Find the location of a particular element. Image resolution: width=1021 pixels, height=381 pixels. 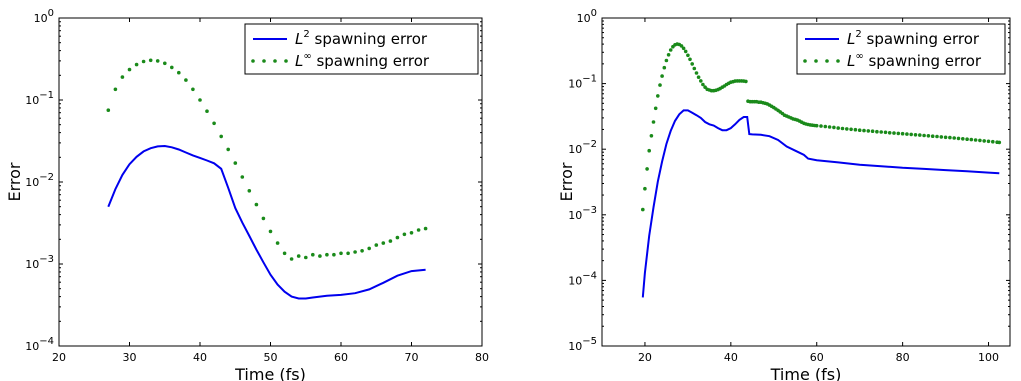

y-tick-label: 10⁻⁴ is located at coordinates (582, 278).